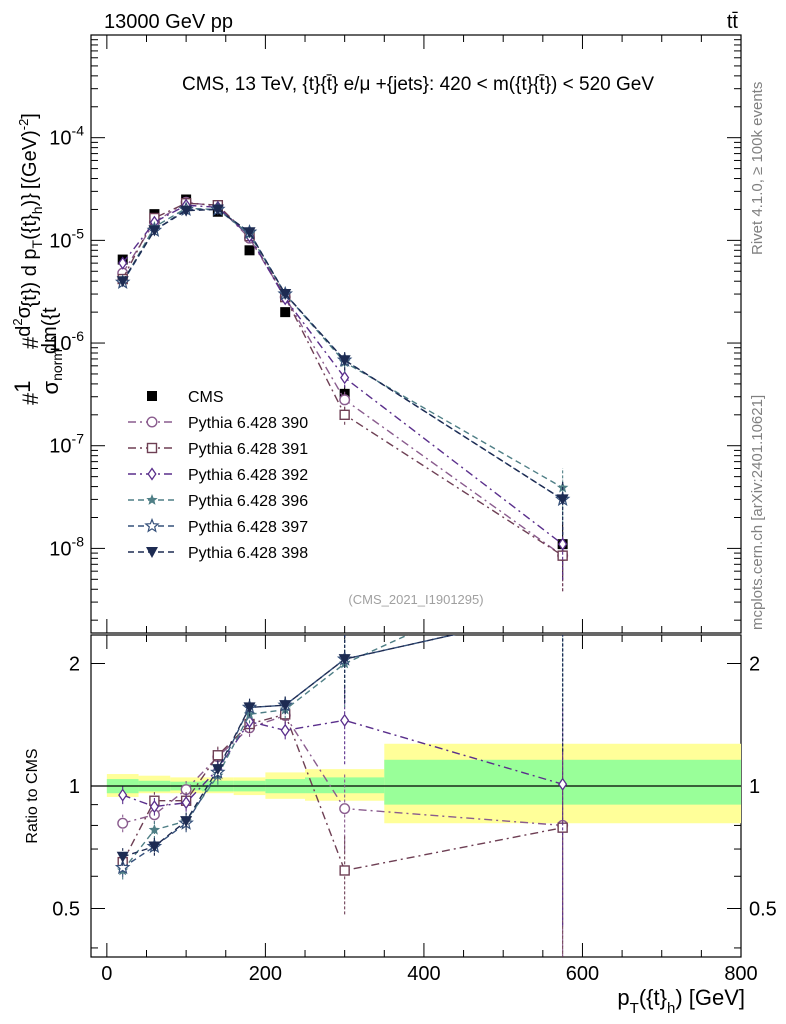 This screenshot has width=786, height=1024. I want to click on ratio-y-tick-label-right: 0.5, so click(763, 909).